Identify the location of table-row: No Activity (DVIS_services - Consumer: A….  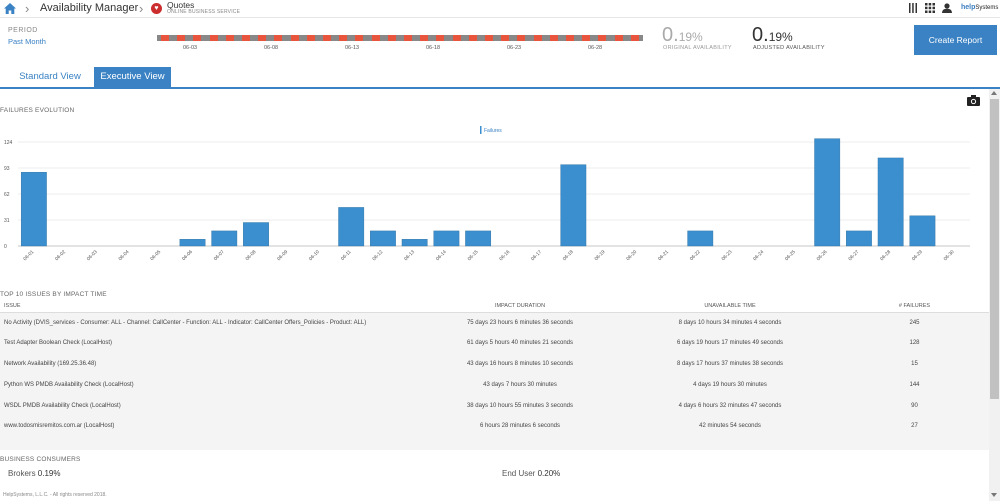
(494, 322).